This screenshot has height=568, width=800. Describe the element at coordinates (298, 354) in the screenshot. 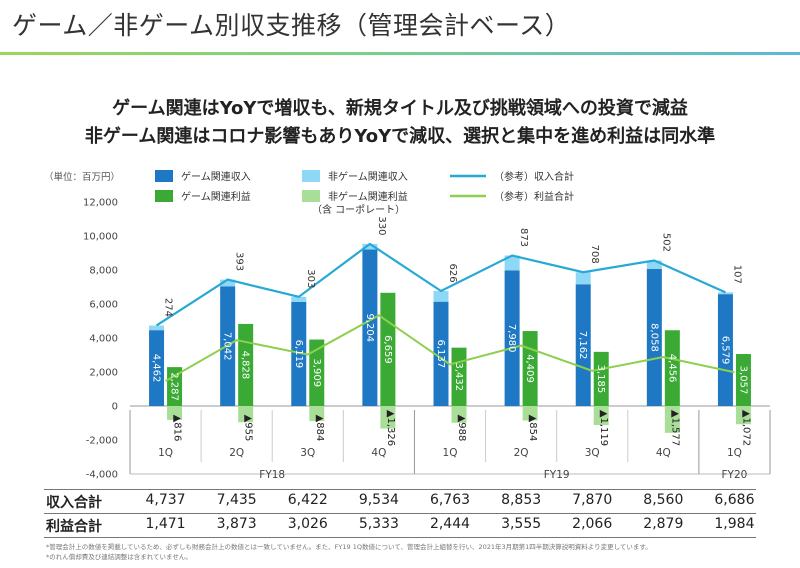

I see `label-game-revenue: 6,119` at that location.